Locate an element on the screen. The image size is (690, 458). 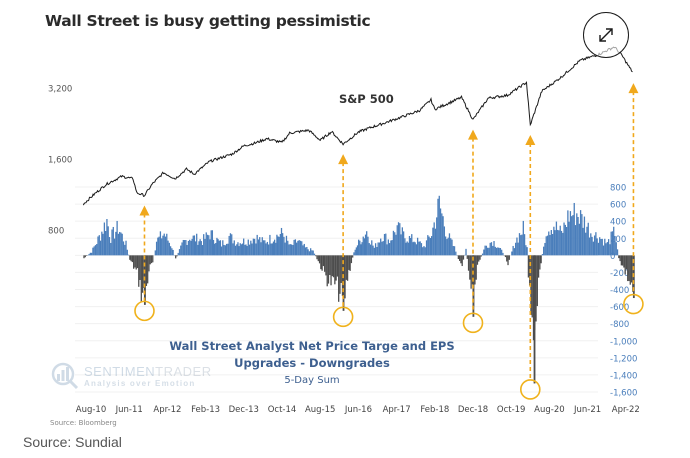
bloomberg-source: Source: Bloomberg is located at coordinates (83, 423).